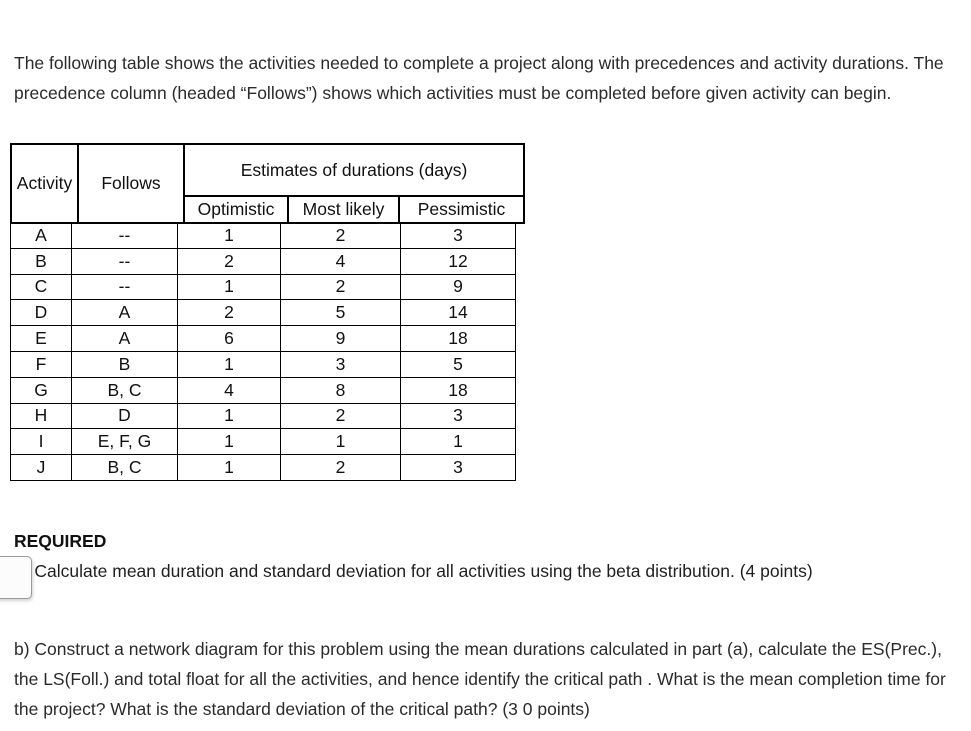 This screenshot has width=971, height=731. I want to click on cell-activity: J, so click(41, 467).